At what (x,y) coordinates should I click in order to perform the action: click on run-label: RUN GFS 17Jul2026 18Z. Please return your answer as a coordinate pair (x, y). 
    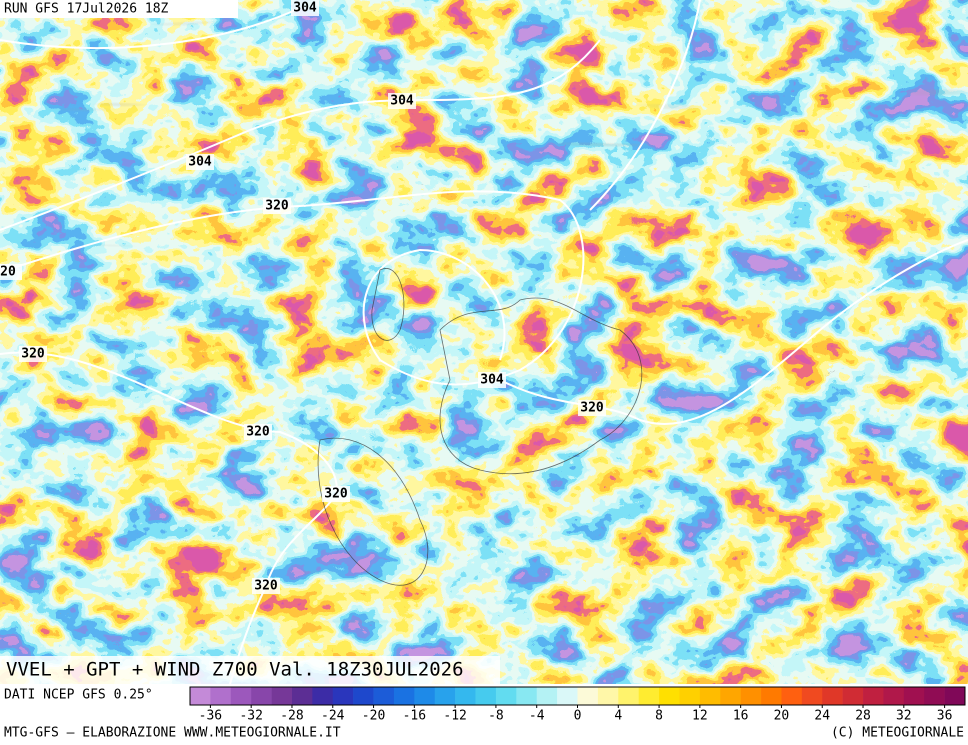
    Looking at the image, I should click on (86, 9).